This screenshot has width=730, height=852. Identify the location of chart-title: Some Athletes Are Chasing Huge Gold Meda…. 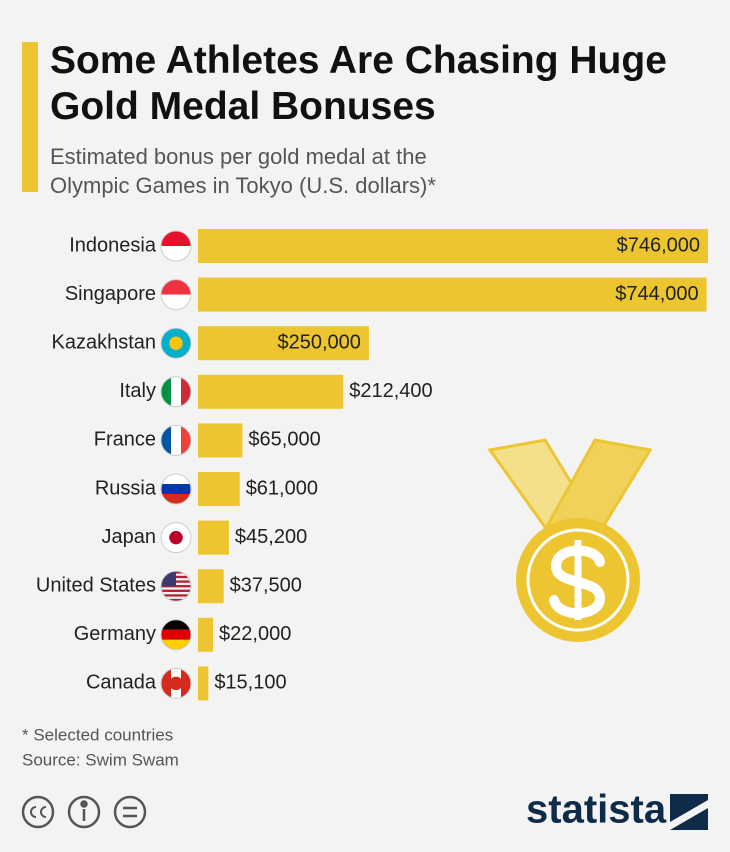
(358, 83).